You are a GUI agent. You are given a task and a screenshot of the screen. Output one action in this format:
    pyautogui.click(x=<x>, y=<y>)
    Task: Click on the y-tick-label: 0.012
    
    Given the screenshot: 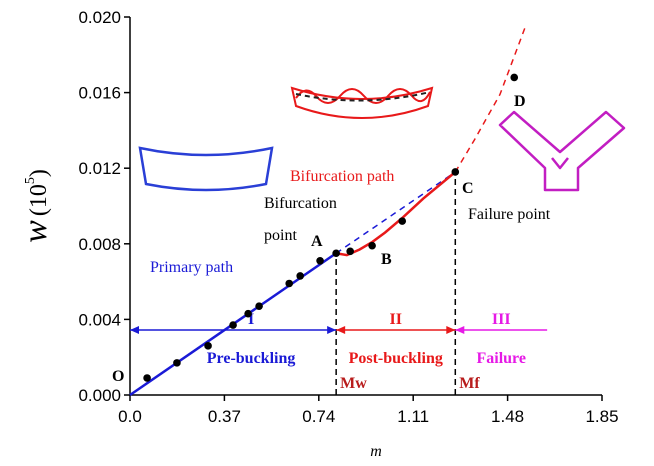 What is the action you would take?
    pyautogui.click(x=99, y=168)
    